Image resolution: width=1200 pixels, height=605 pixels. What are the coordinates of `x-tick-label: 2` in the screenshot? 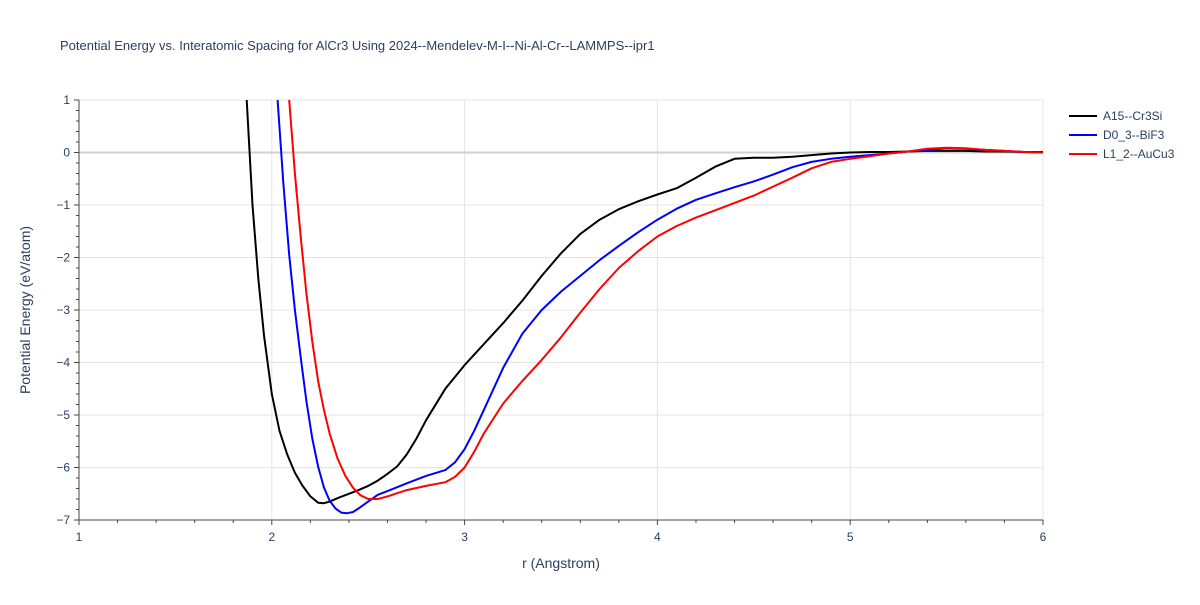 It's located at (271, 537).